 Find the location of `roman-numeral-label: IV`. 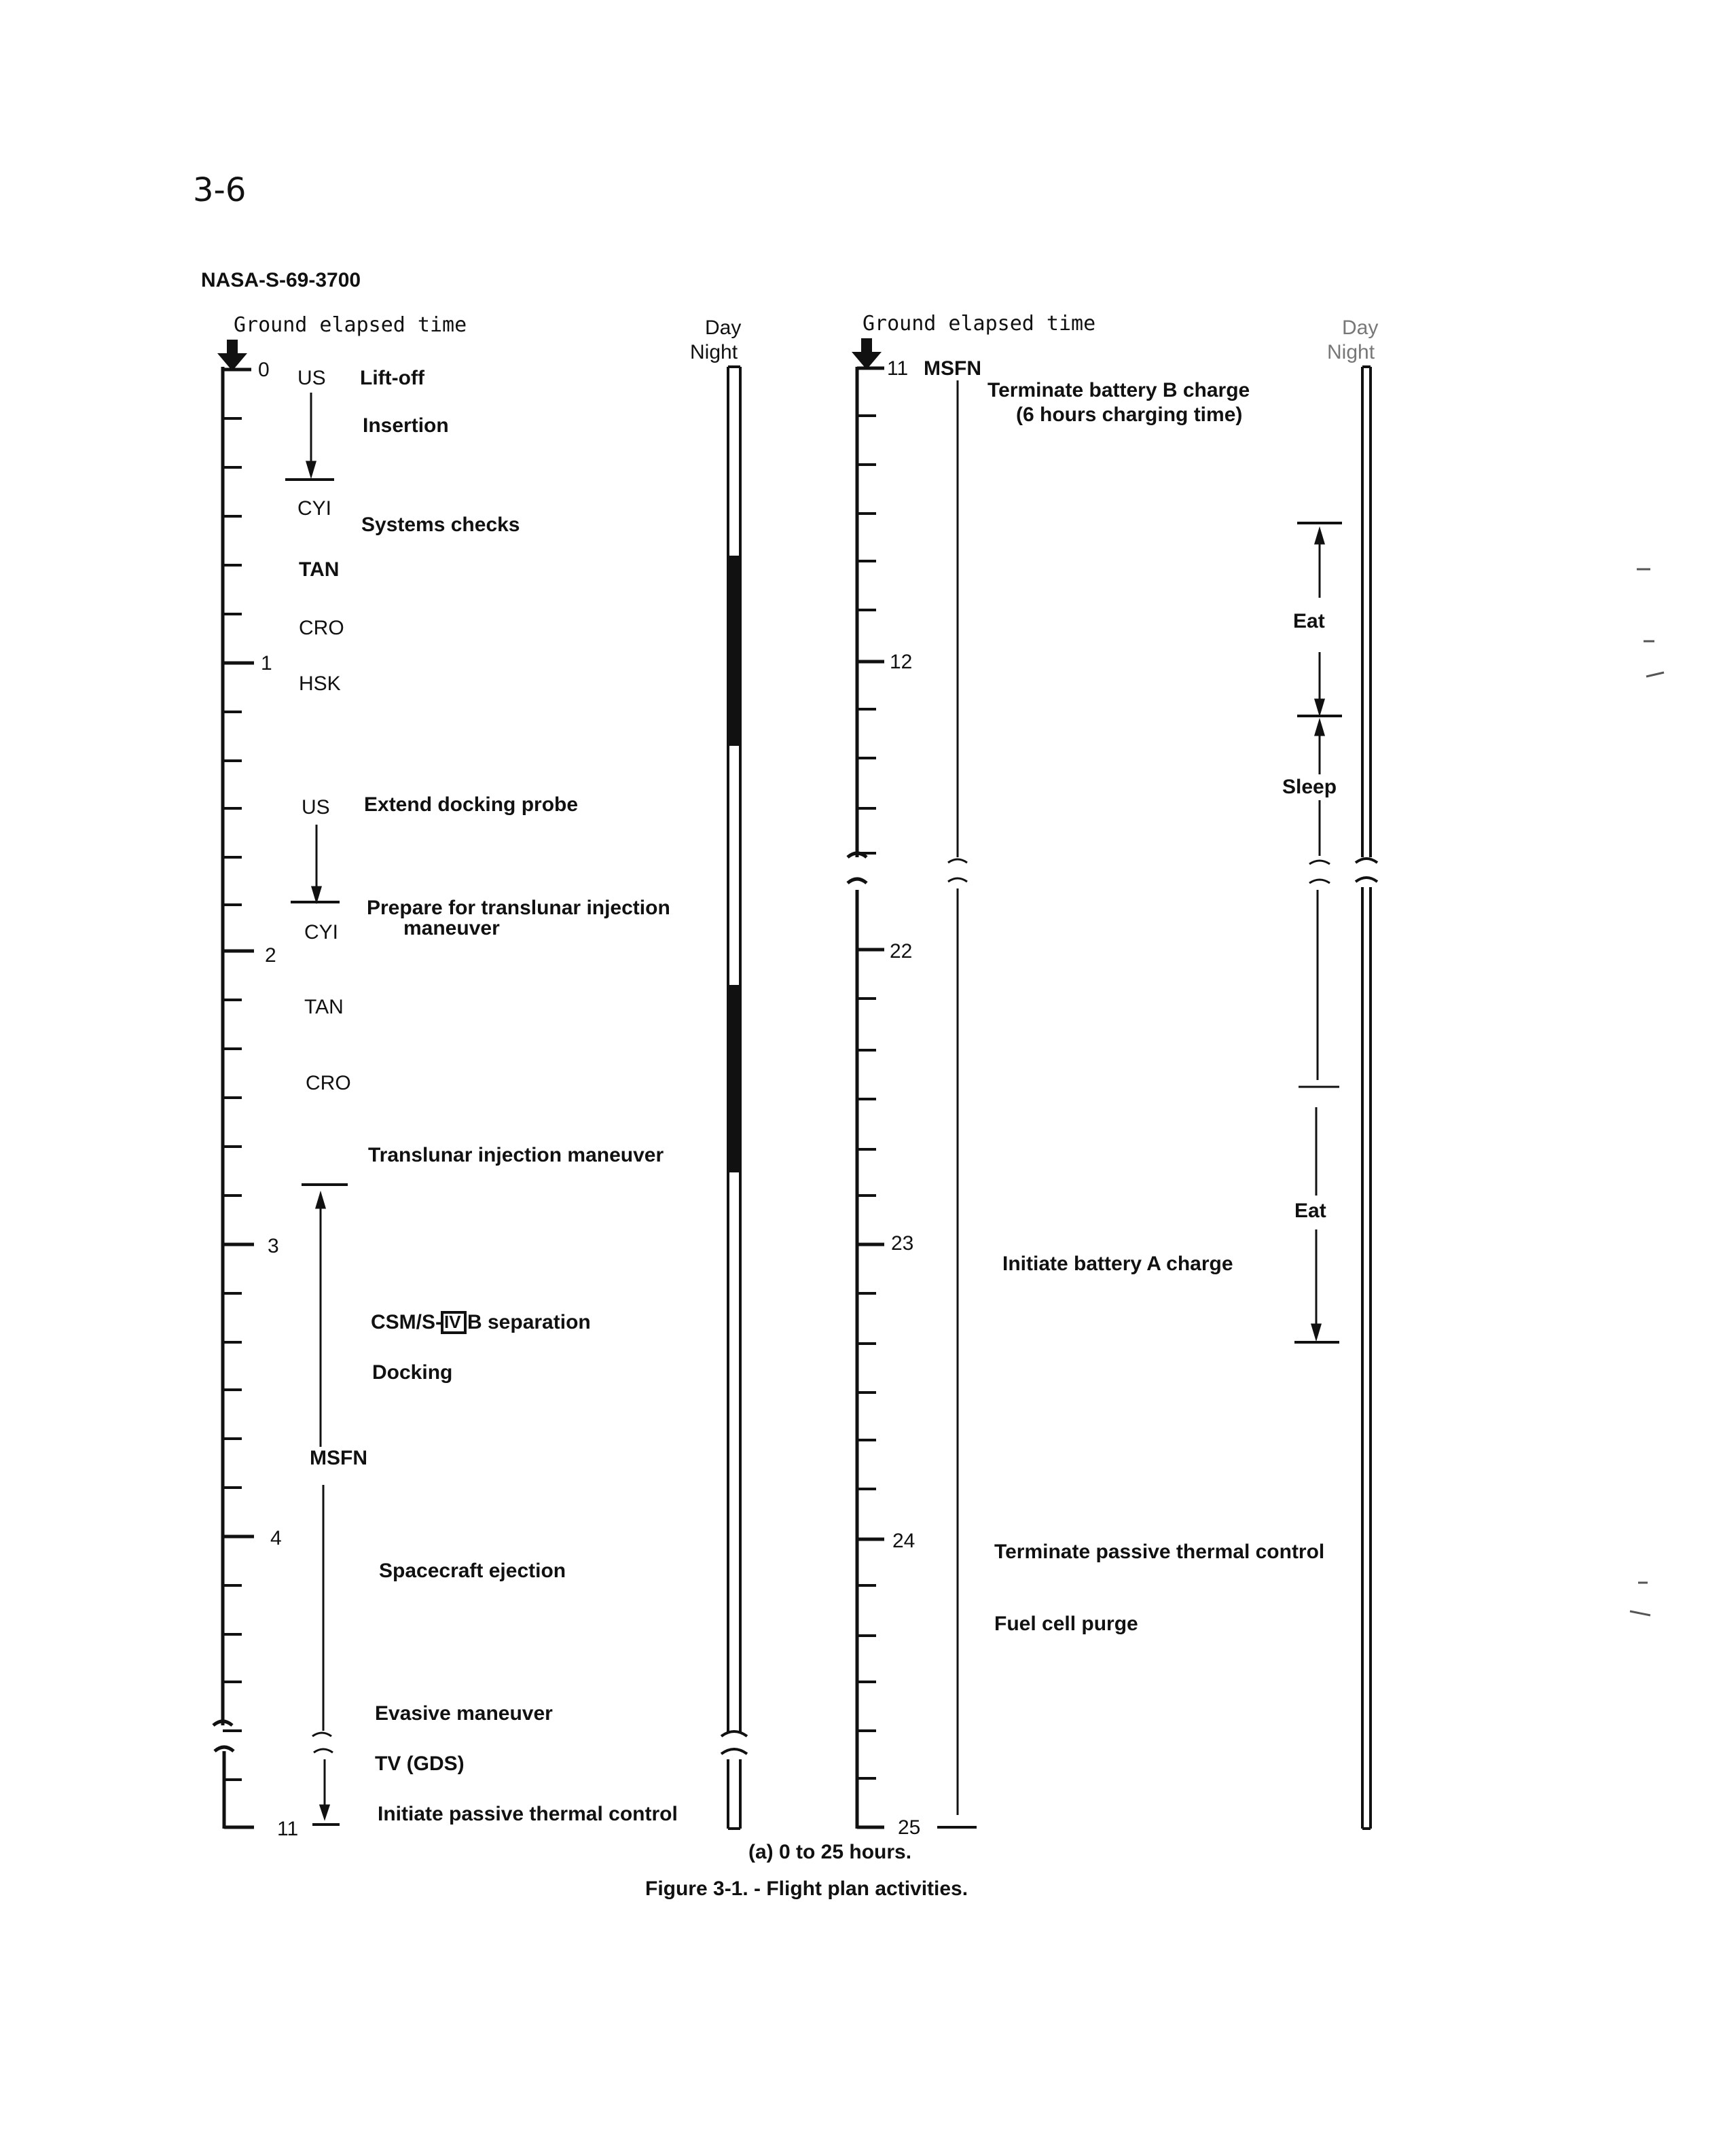

roman-numeral-label: IV is located at coordinates (453, 1322).